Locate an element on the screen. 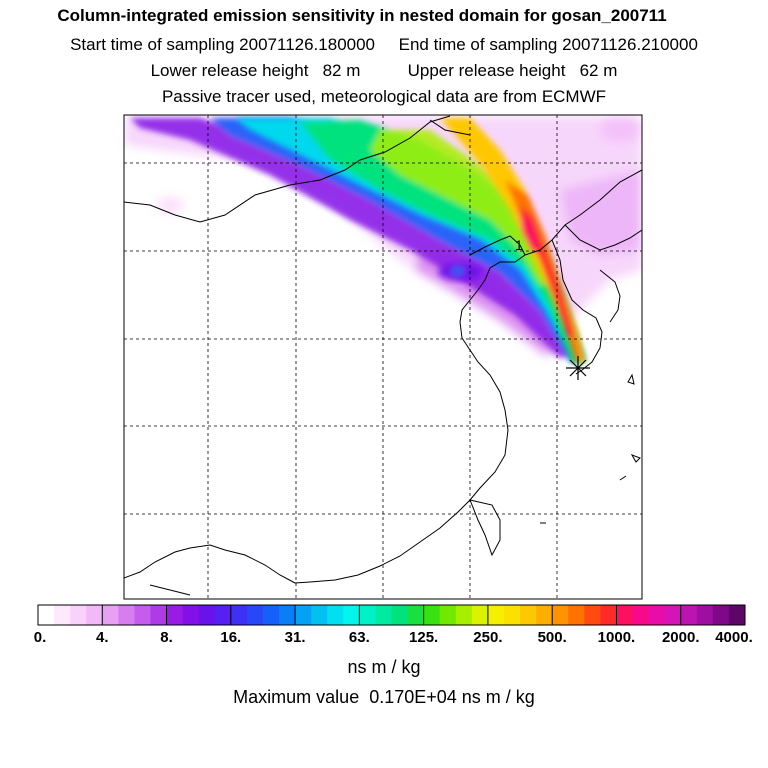 The image size is (768, 768). colorbar-border is located at coordinates (391, 615).